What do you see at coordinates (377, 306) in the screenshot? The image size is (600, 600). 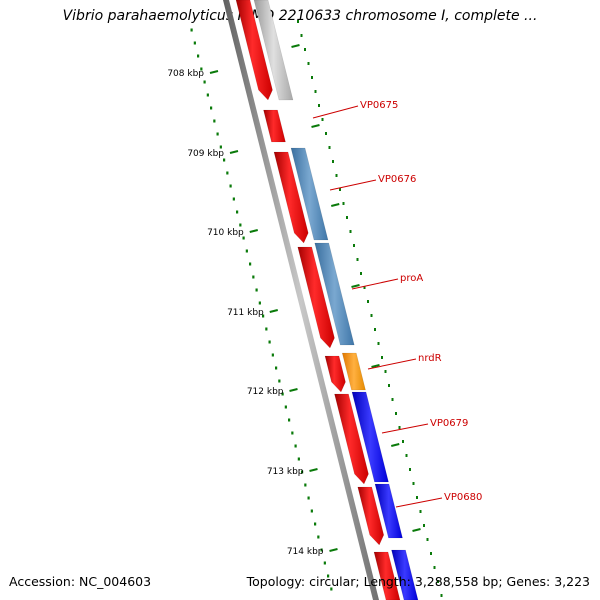 I see `label-leader-lines` at bounding box center [377, 306].